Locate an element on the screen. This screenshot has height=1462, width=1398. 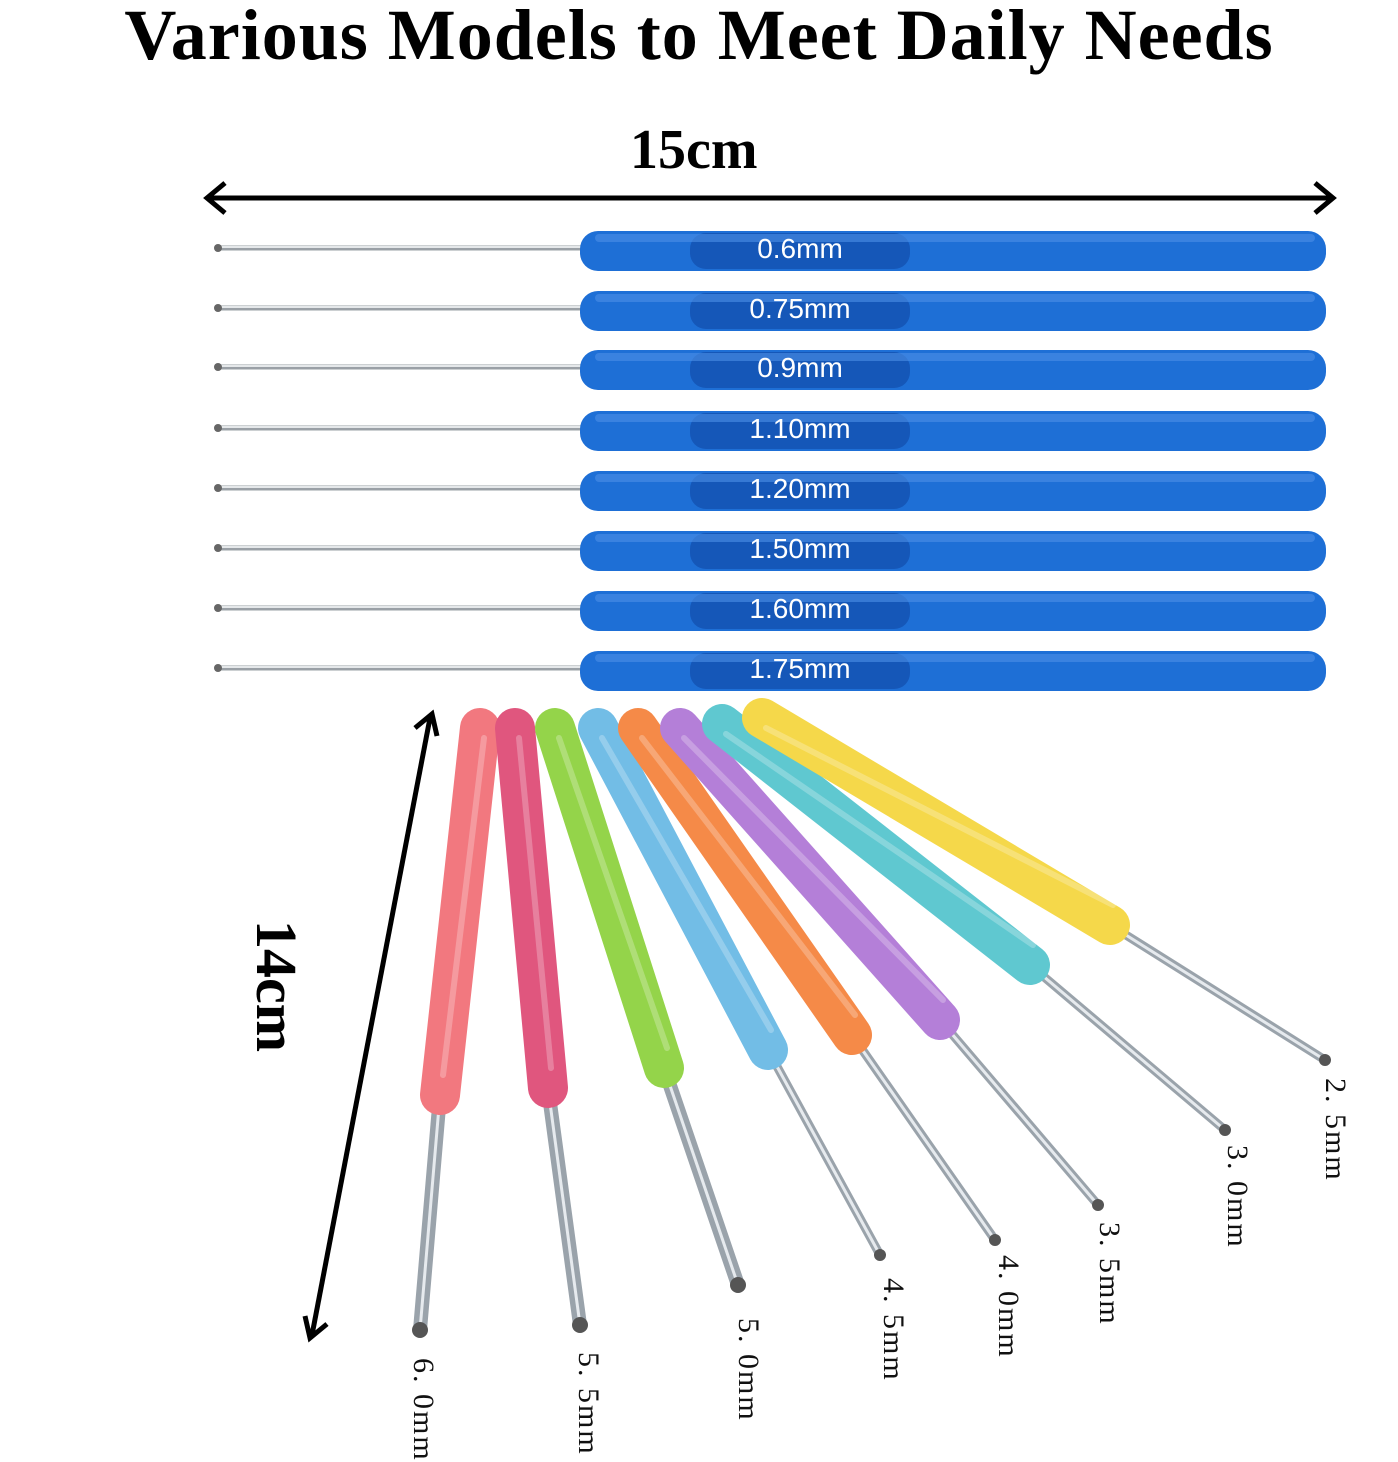
hook-size-label-vertical: 3. 0mm is located at coordinates (1237, 1197).